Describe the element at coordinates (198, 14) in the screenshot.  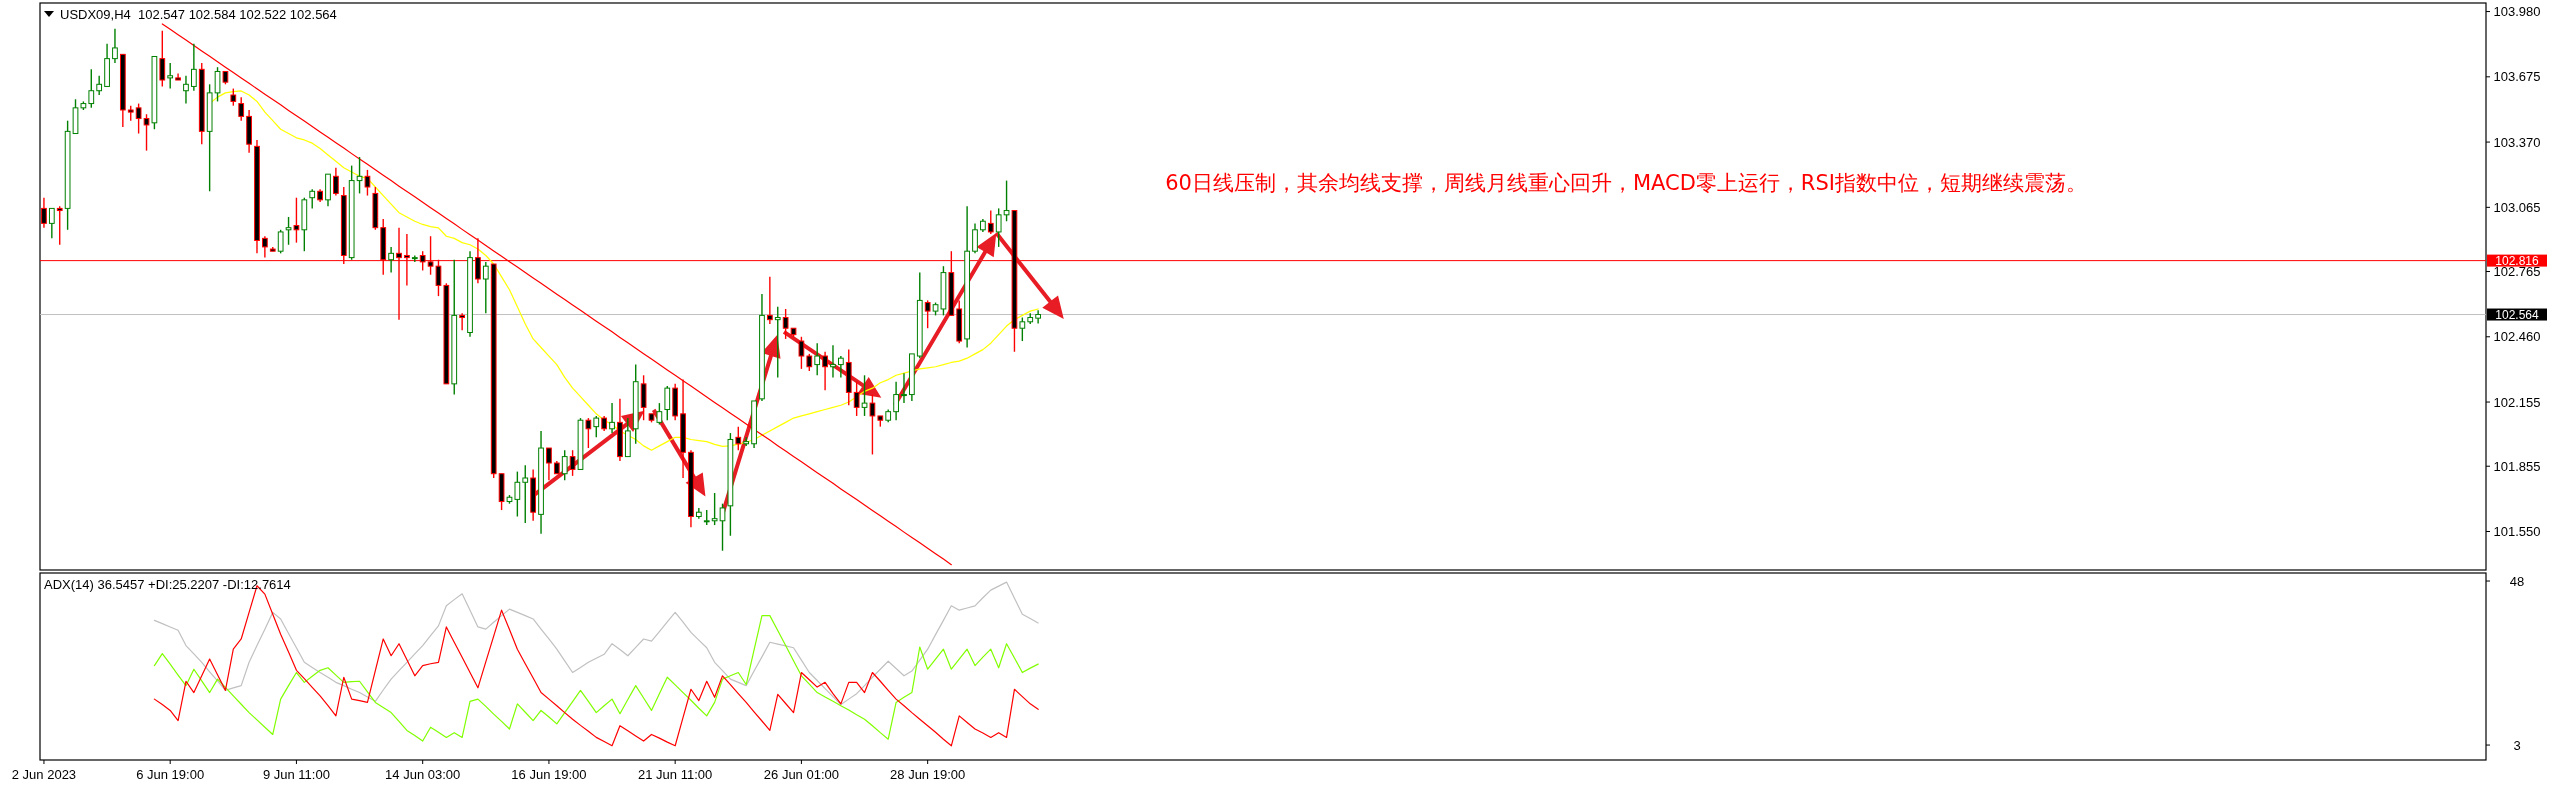
I see `chart-title: USDX09,H4 102.547 102.584 102.522 102.564` at that location.